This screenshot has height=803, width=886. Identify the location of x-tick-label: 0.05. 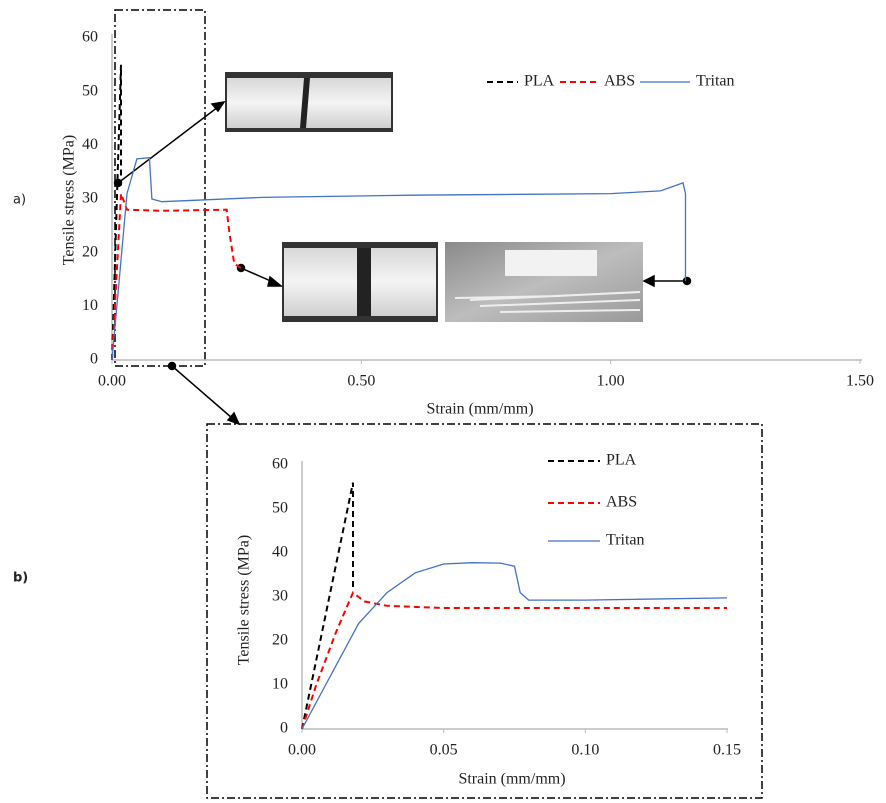
(444, 750).